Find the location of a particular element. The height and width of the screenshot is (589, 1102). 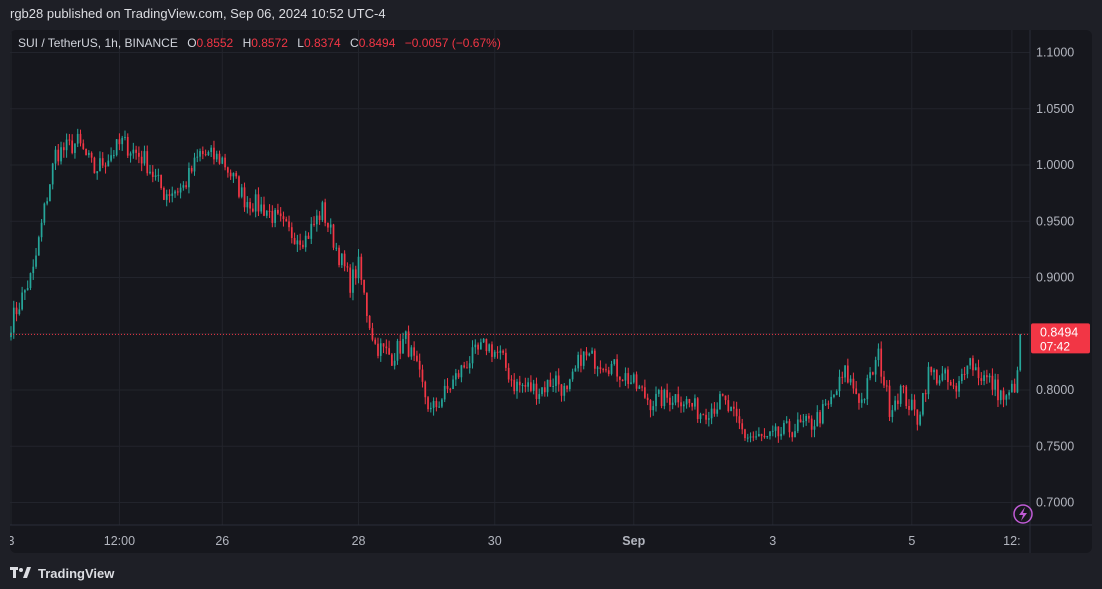

time-tick-label: 5 is located at coordinates (911, 541).